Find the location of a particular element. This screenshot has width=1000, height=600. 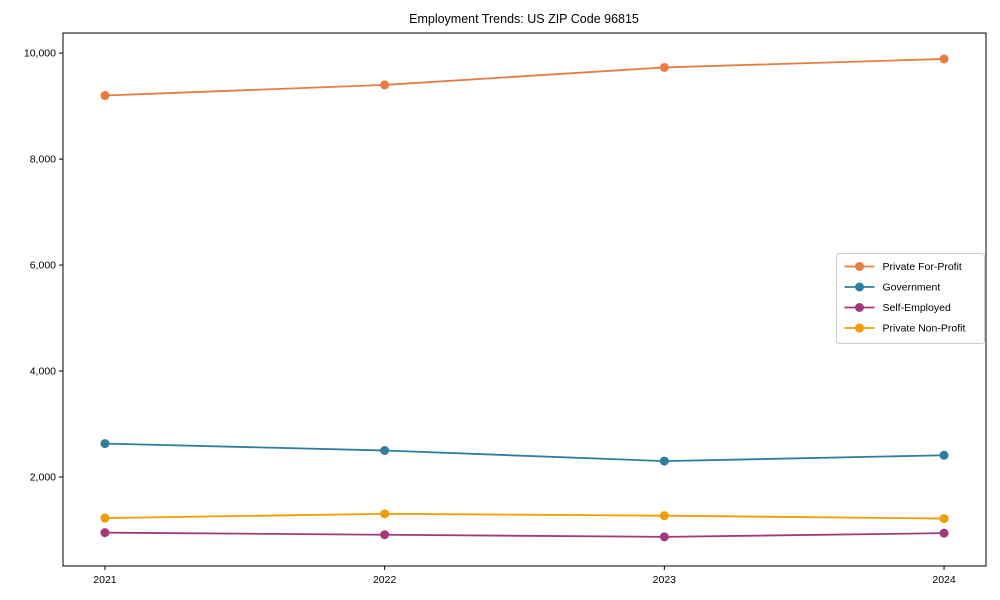

data-point-private-non-profit-2024 is located at coordinates (944, 519).